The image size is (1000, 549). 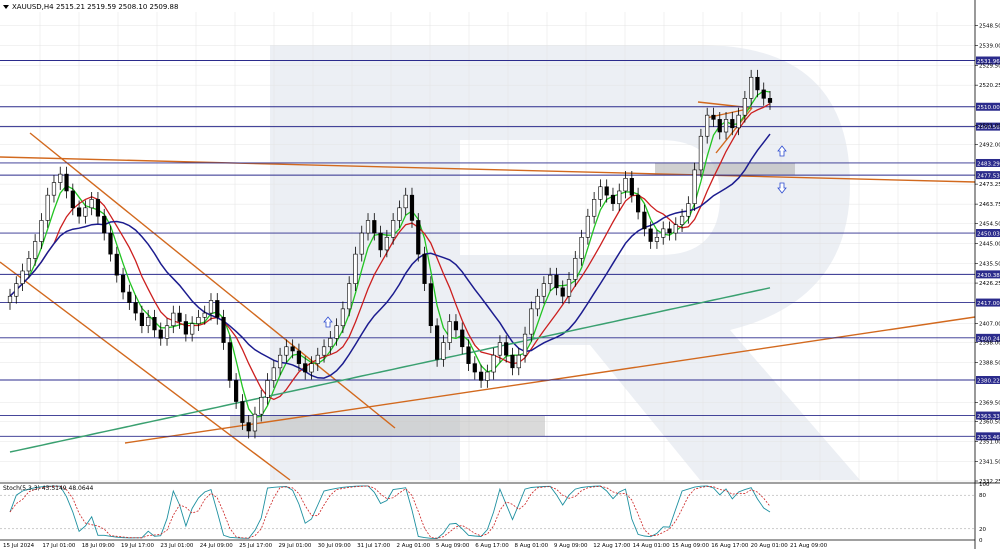 I want to click on time-tick-label: 5 Aug 09:00, so click(x=453, y=546).